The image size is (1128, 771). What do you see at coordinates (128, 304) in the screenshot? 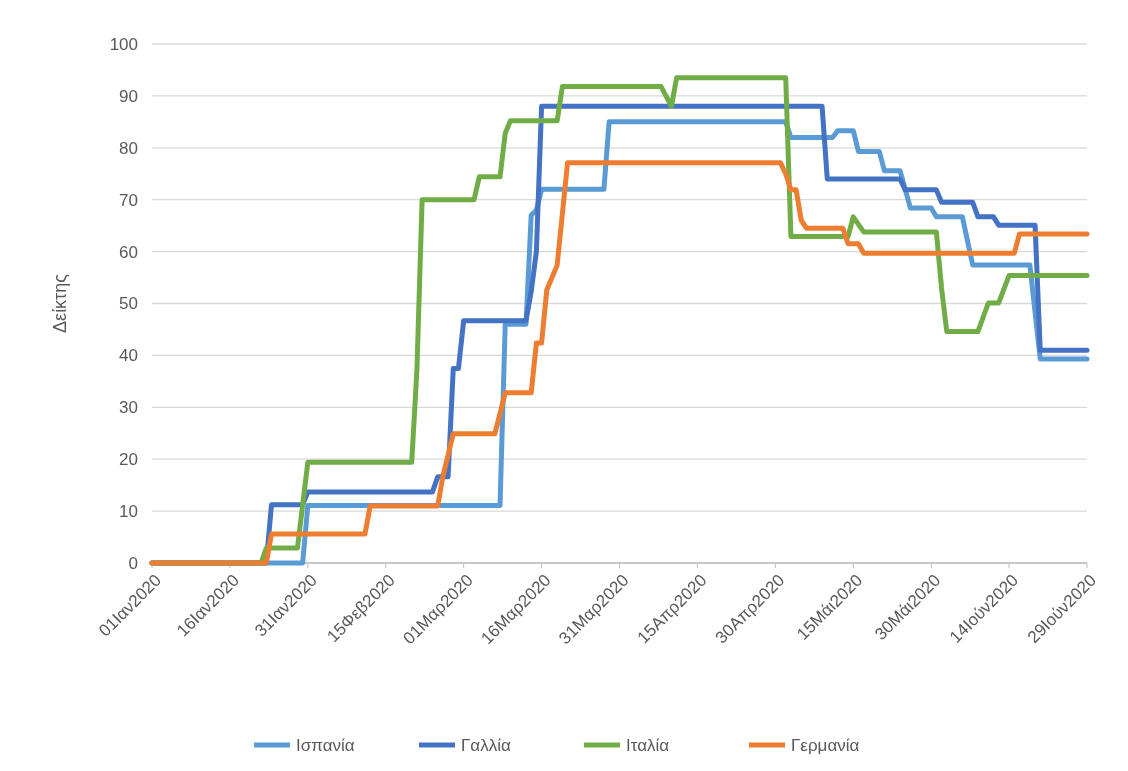
I see `y-tick-label: 50` at bounding box center [128, 304].